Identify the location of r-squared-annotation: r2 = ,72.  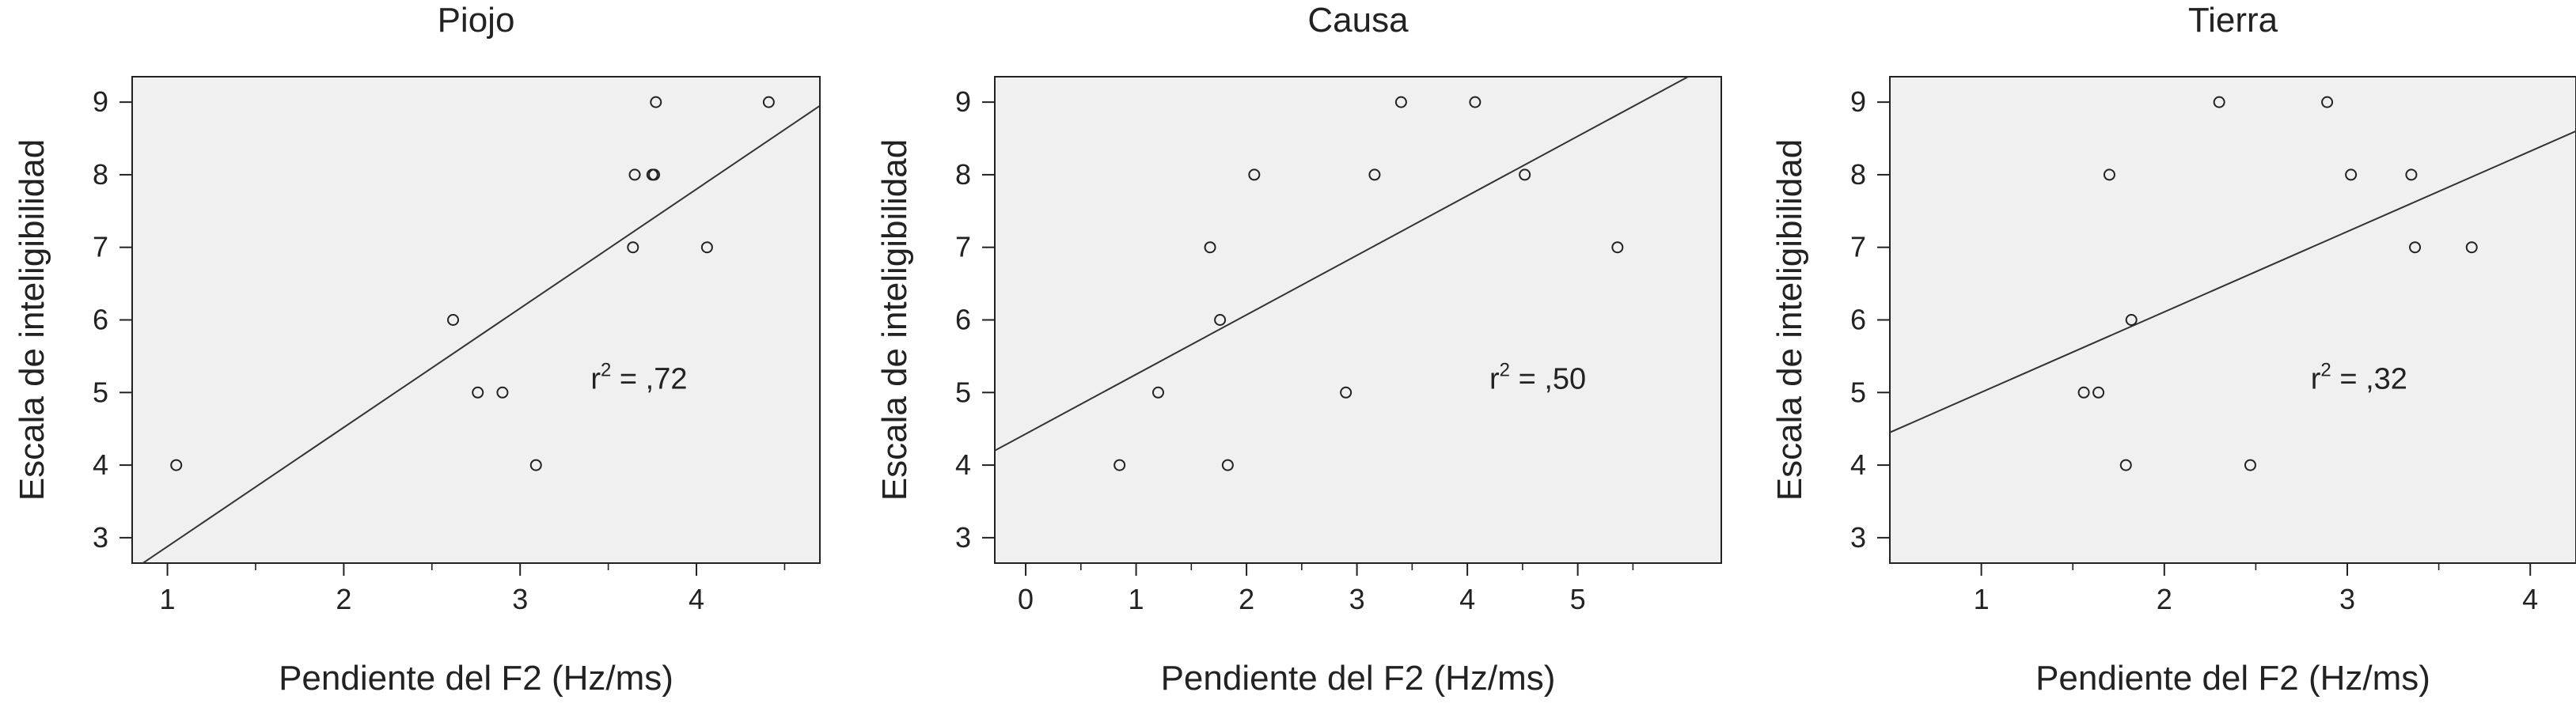
(638, 378).